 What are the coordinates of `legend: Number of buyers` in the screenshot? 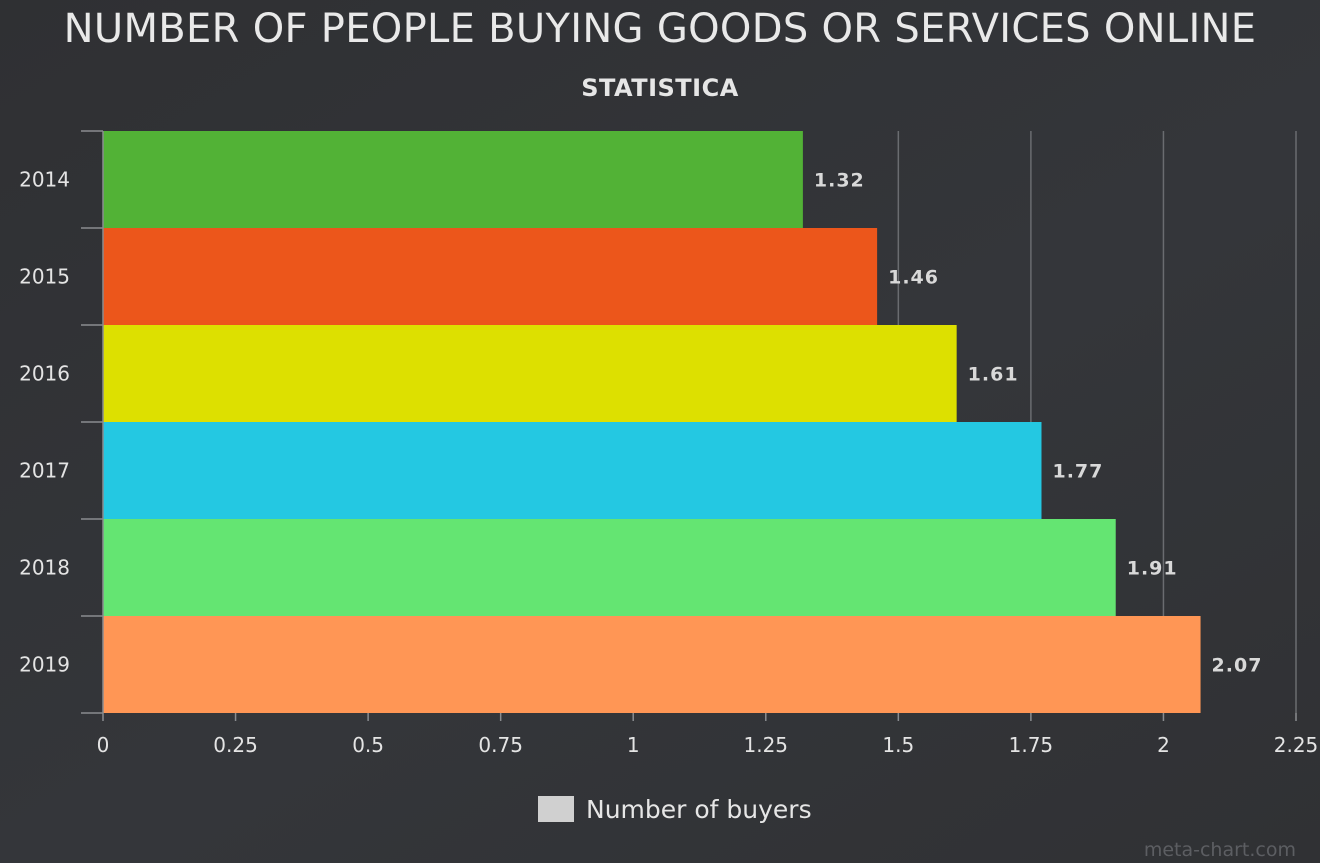 It's located at (675, 809).